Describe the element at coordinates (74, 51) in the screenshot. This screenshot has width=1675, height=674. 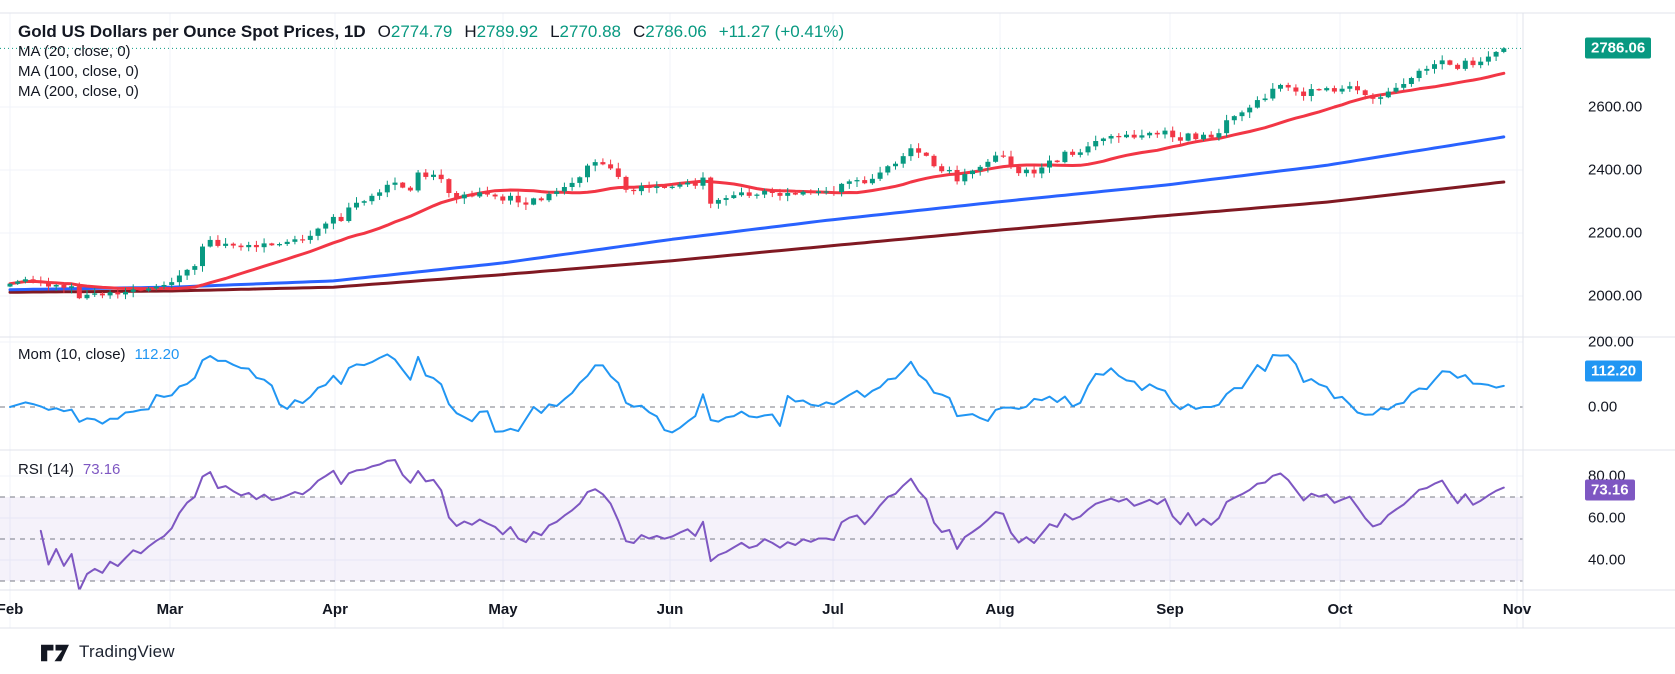
I see `indicator-label-ma20: MA (20, close, 0)` at that location.